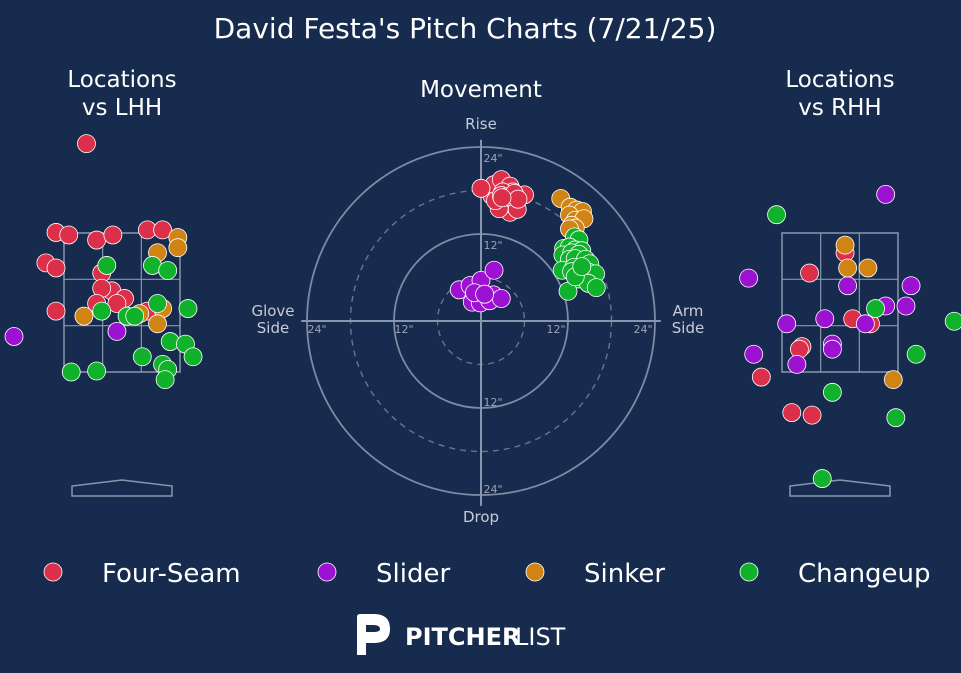 Image resolution: width=961 pixels, height=673 pixels. Describe the element at coordinates (840, 488) in the screenshot. I see `home-plate-rhh` at that location.